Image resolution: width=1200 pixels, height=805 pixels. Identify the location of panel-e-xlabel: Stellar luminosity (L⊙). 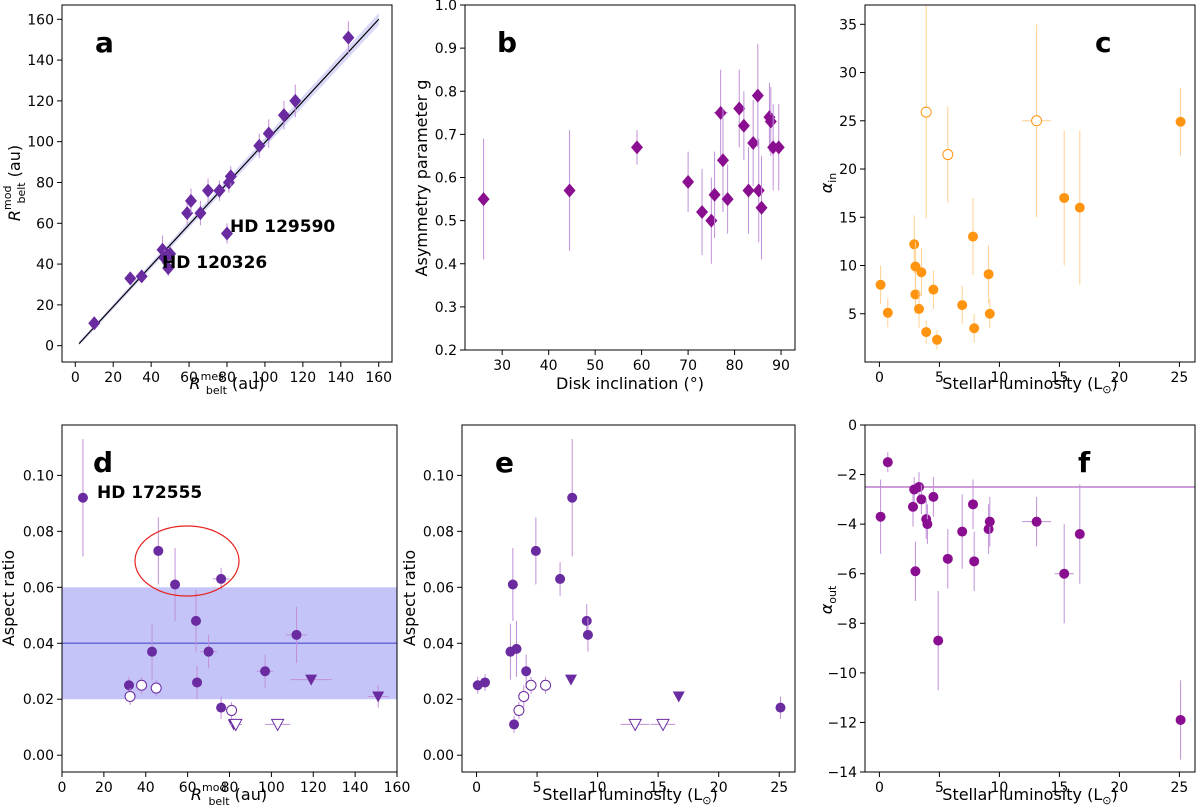
(629, 795).